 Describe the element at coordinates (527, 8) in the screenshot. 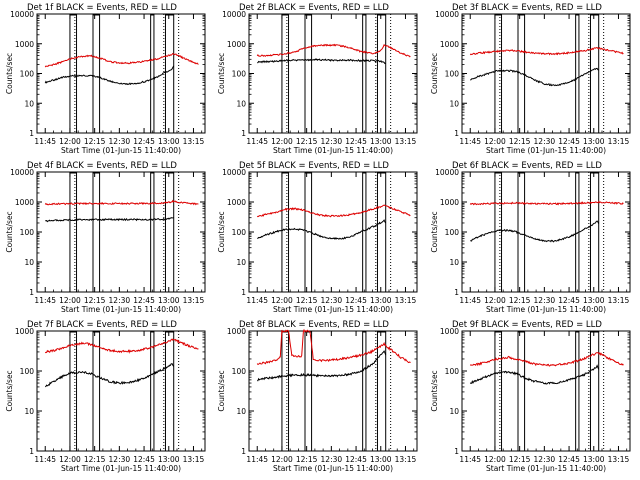

I see `panel-title: Det 3f BLACK = Events, RED = LLD` at that location.